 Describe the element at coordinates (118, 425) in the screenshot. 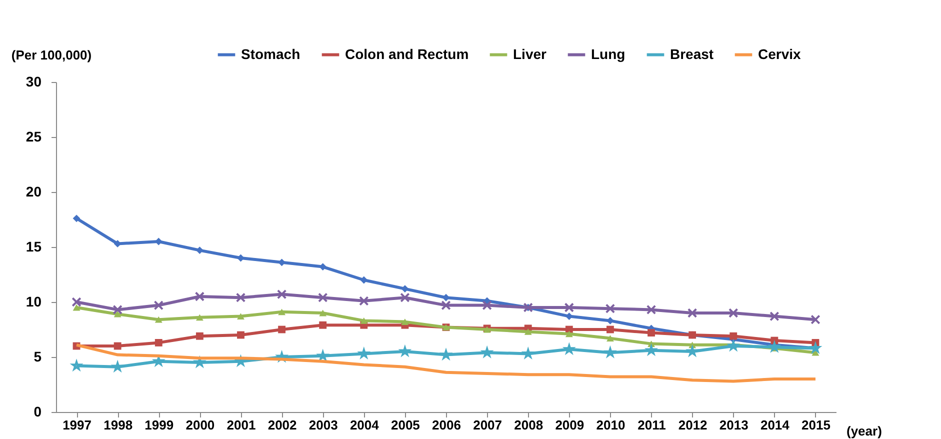

I see `x-tick-label: 1998` at that location.